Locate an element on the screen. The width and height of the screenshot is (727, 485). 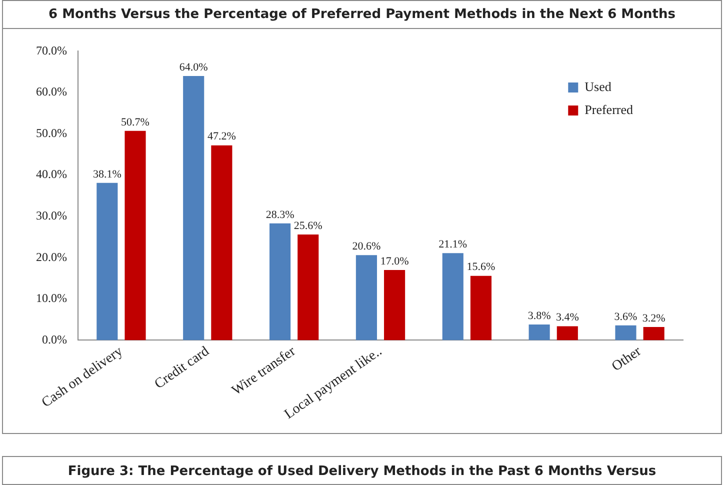
legend-label: Preferred is located at coordinates (609, 109).